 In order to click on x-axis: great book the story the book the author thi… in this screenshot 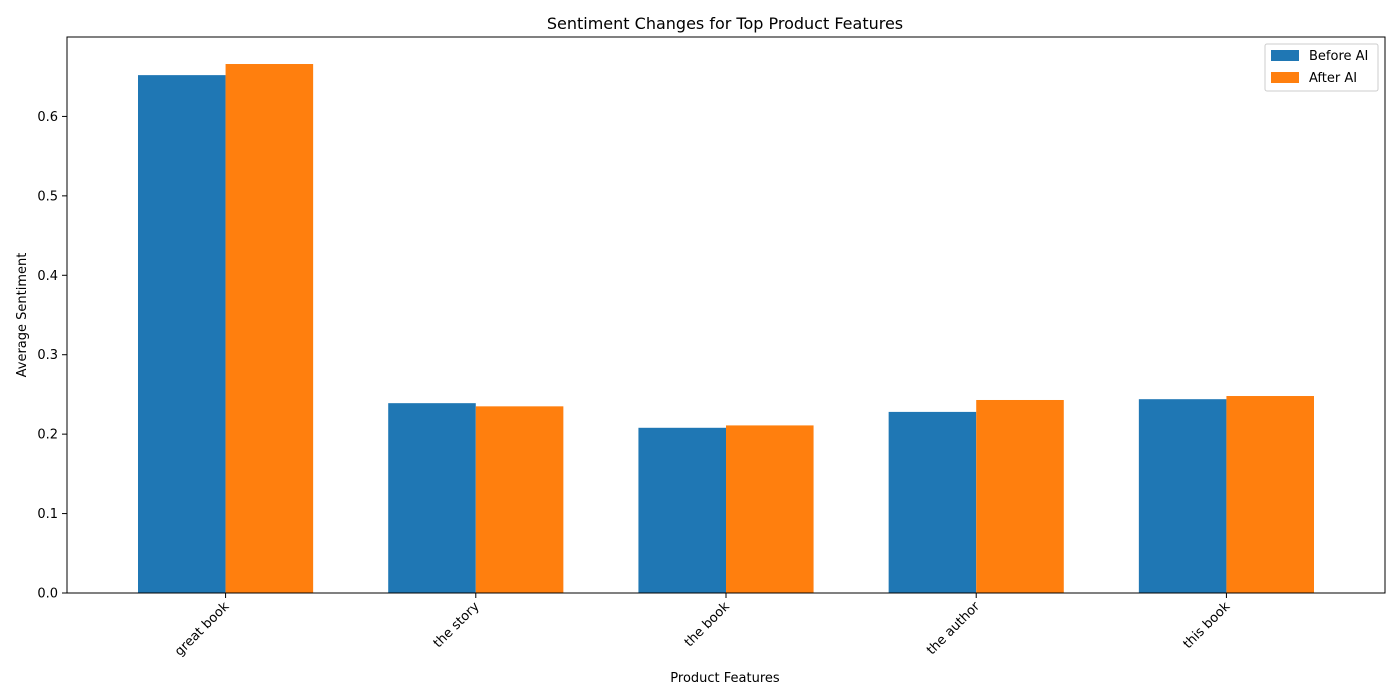, I will do `click(703, 626)`.